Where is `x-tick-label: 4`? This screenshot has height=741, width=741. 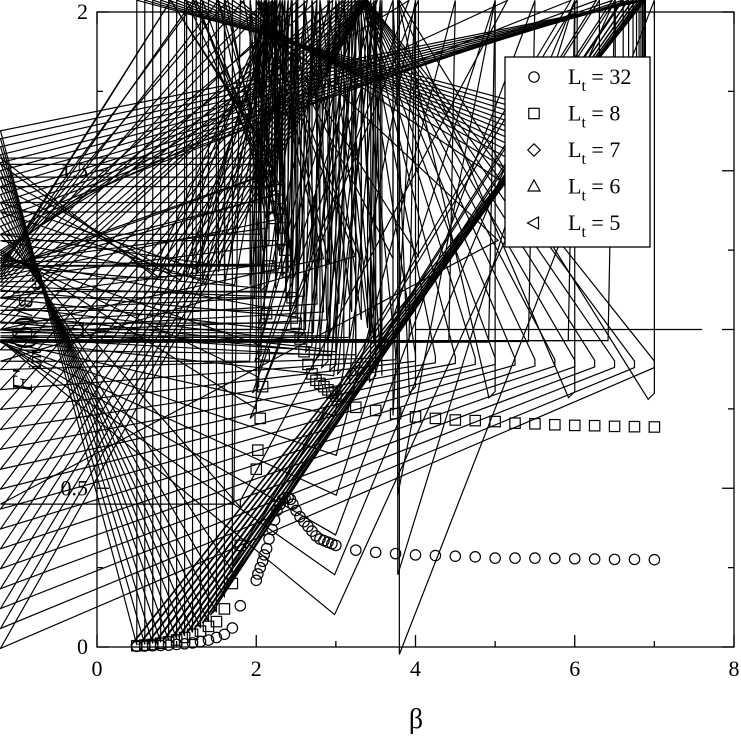
x-tick-label: 4 is located at coordinates (415, 668).